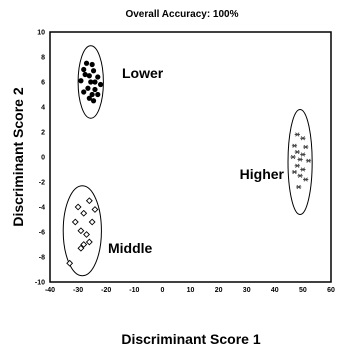 This screenshot has width=337, height=350. What do you see at coordinates (134, 290) in the screenshot?
I see `x-tick-label: -10` at bounding box center [134, 290].